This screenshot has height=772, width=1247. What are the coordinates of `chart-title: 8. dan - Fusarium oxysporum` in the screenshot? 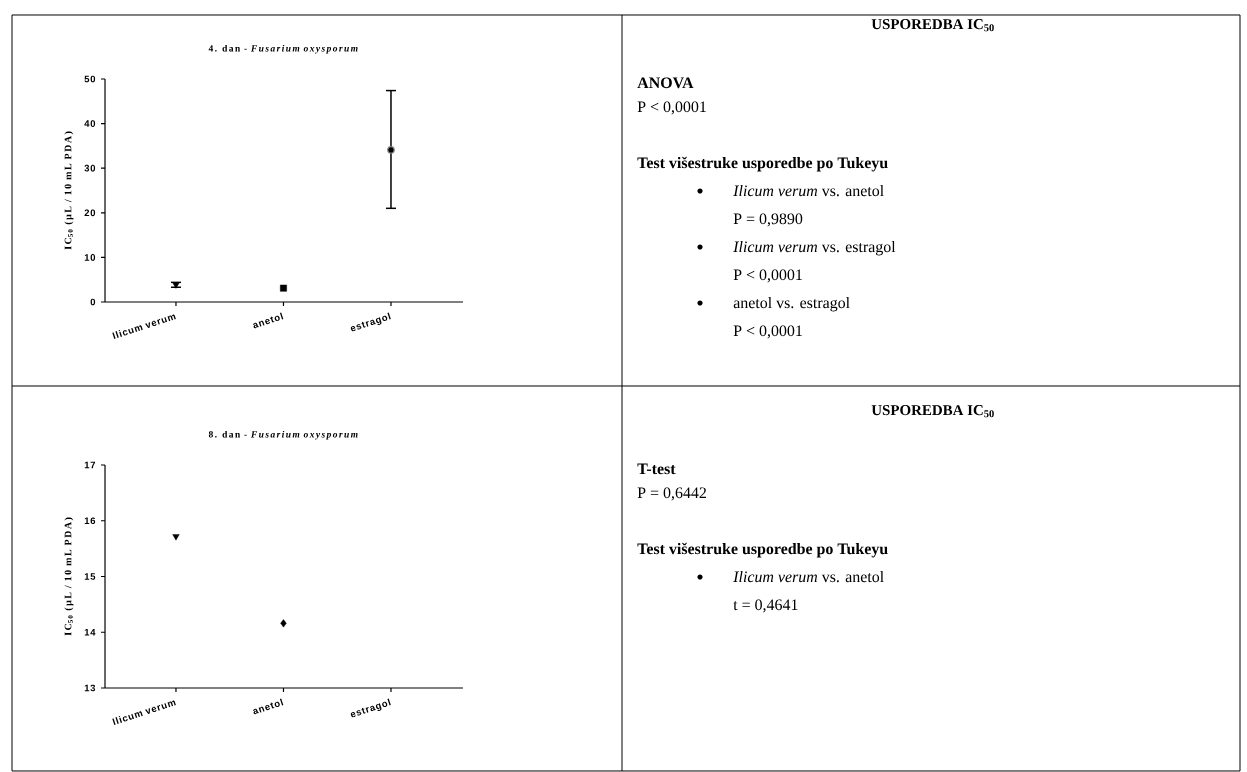 It's located at (283, 435).